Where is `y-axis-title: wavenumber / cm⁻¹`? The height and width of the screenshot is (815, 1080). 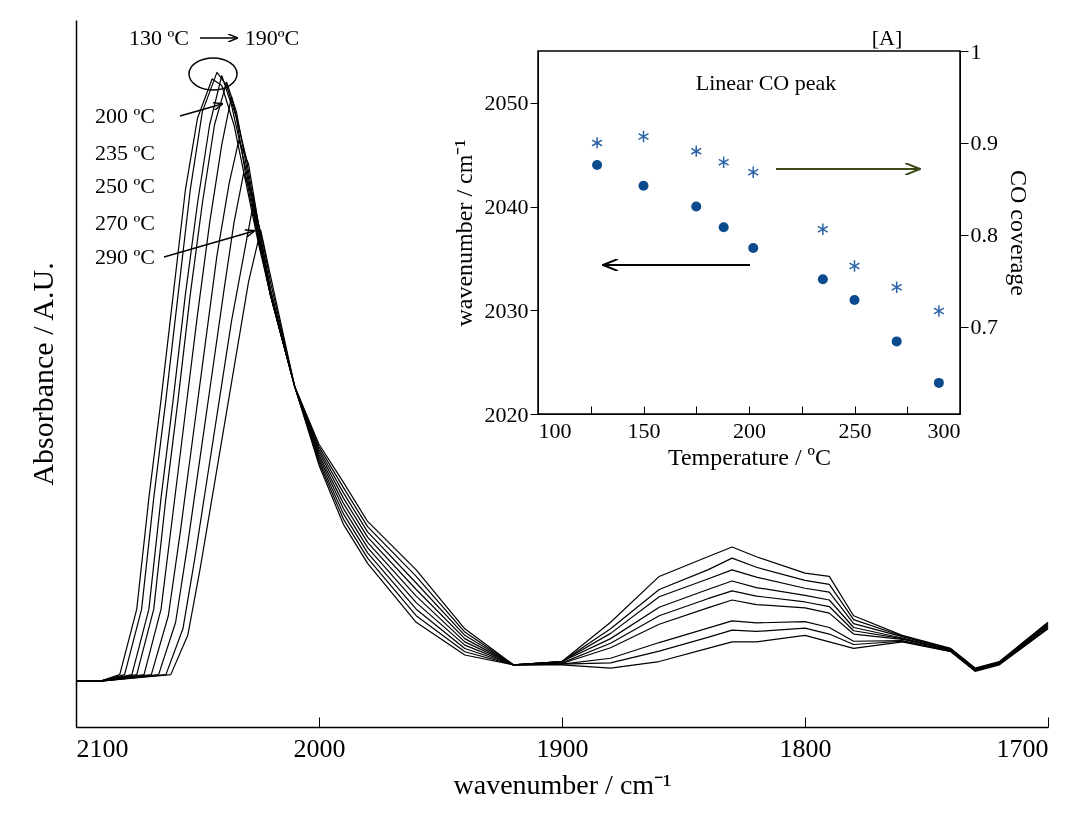 y-axis-title: wavenumber / cm⁻¹ is located at coordinates (463, 233).